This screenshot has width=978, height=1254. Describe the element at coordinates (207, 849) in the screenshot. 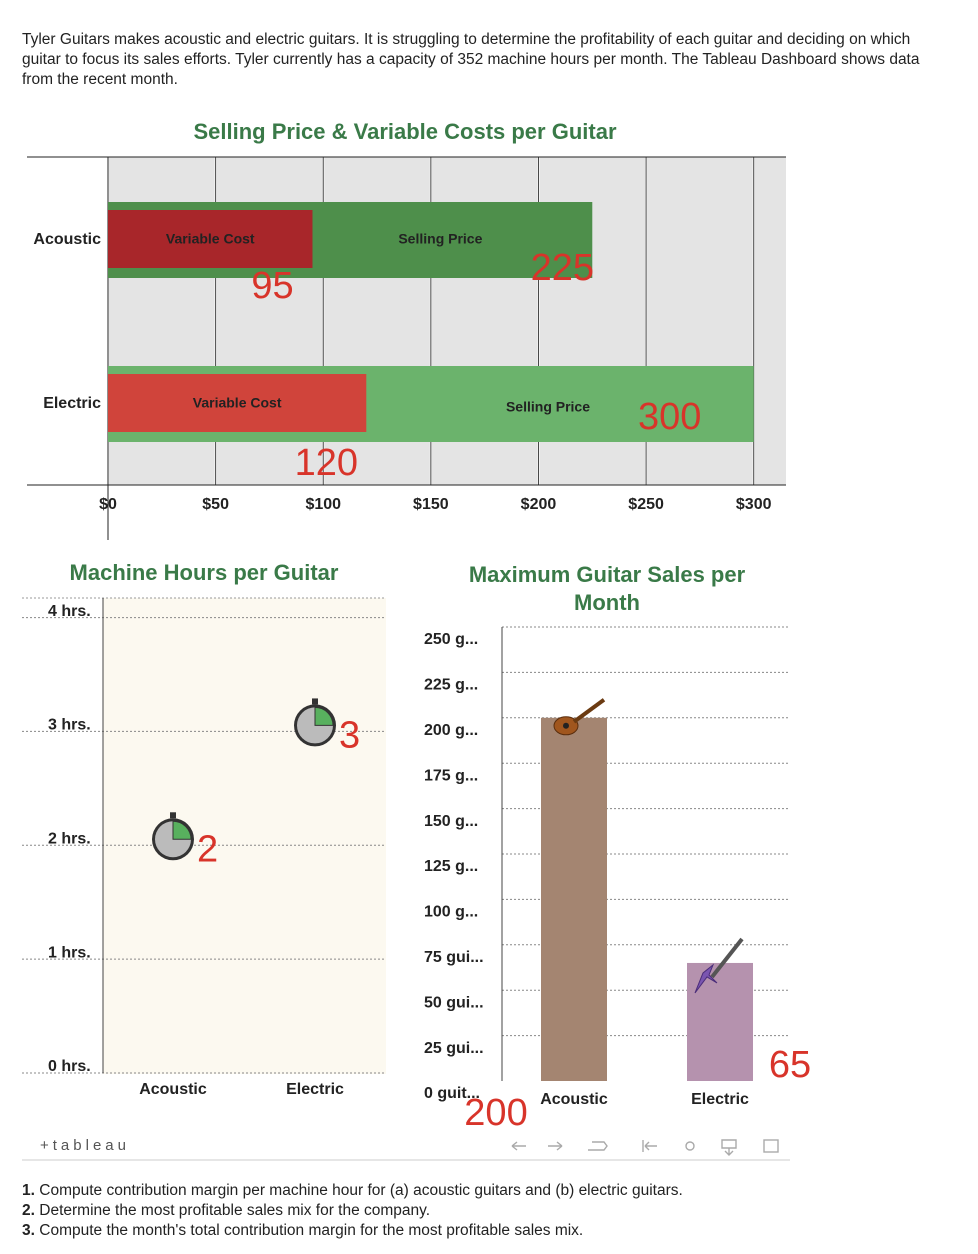

I see `value-label: 2` at that location.